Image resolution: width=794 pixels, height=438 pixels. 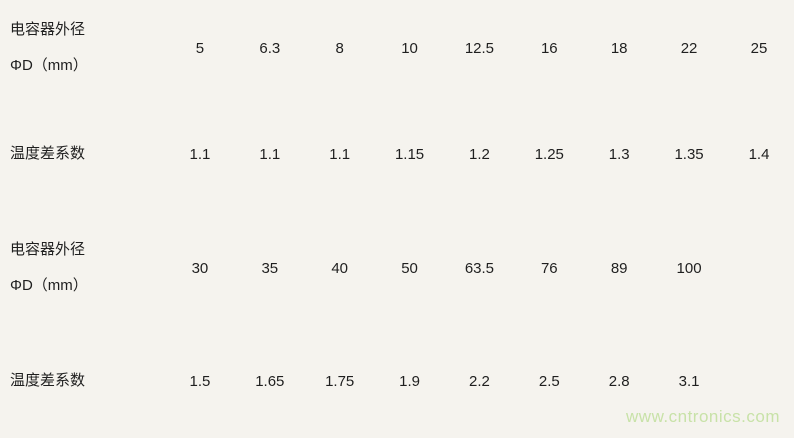 What do you see at coordinates (689, 381) in the screenshot?
I see `value-cell: 3.1` at bounding box center [689, 381].